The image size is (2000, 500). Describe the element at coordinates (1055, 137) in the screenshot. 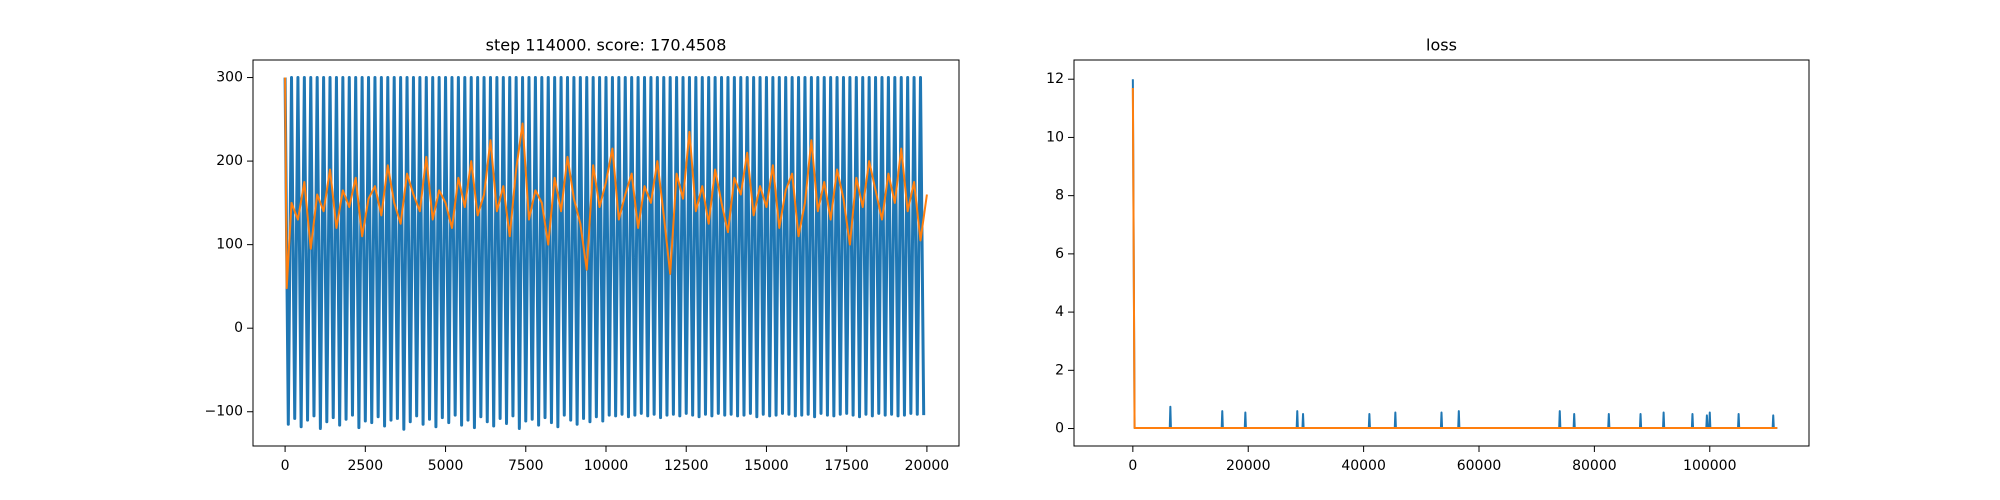

I see `y-tick-label: 10` at that location.